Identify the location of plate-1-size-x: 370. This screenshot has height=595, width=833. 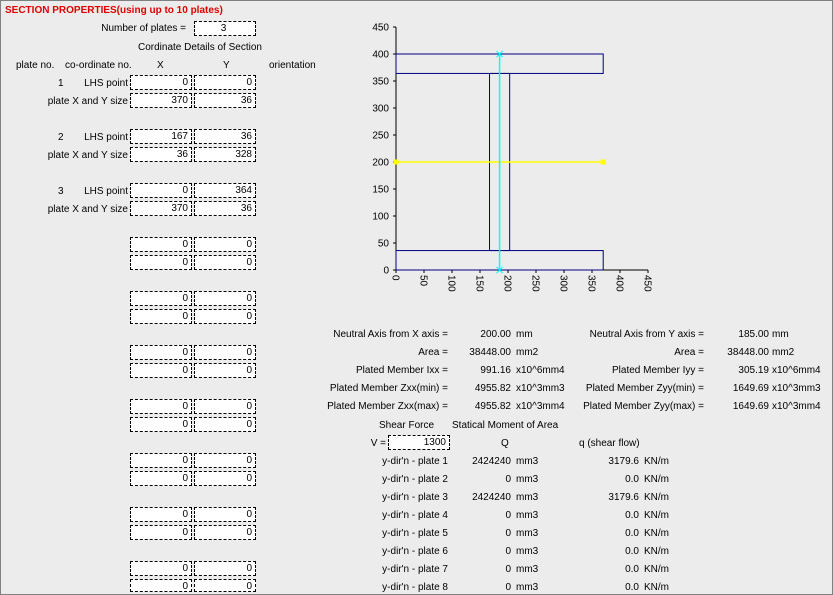
(161, 100).